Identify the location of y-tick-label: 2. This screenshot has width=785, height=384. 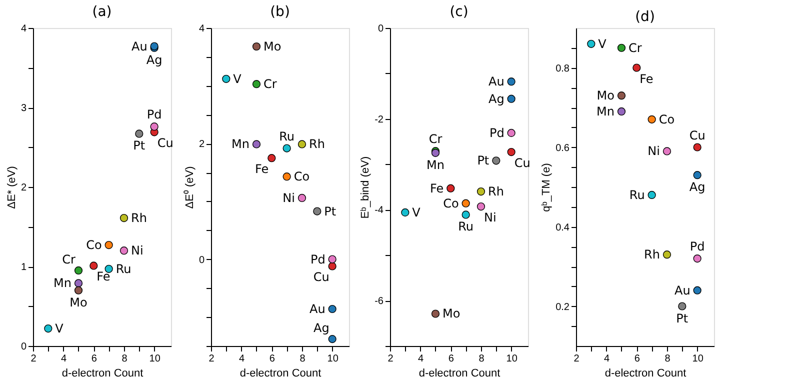
(201, 144).